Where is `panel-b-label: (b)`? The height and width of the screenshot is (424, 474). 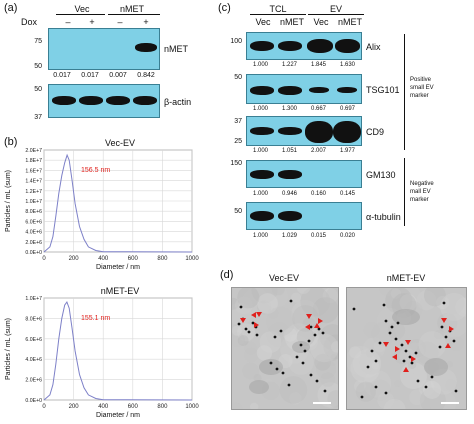
panel-b-label: (b) is located at coordinates (11, 142).